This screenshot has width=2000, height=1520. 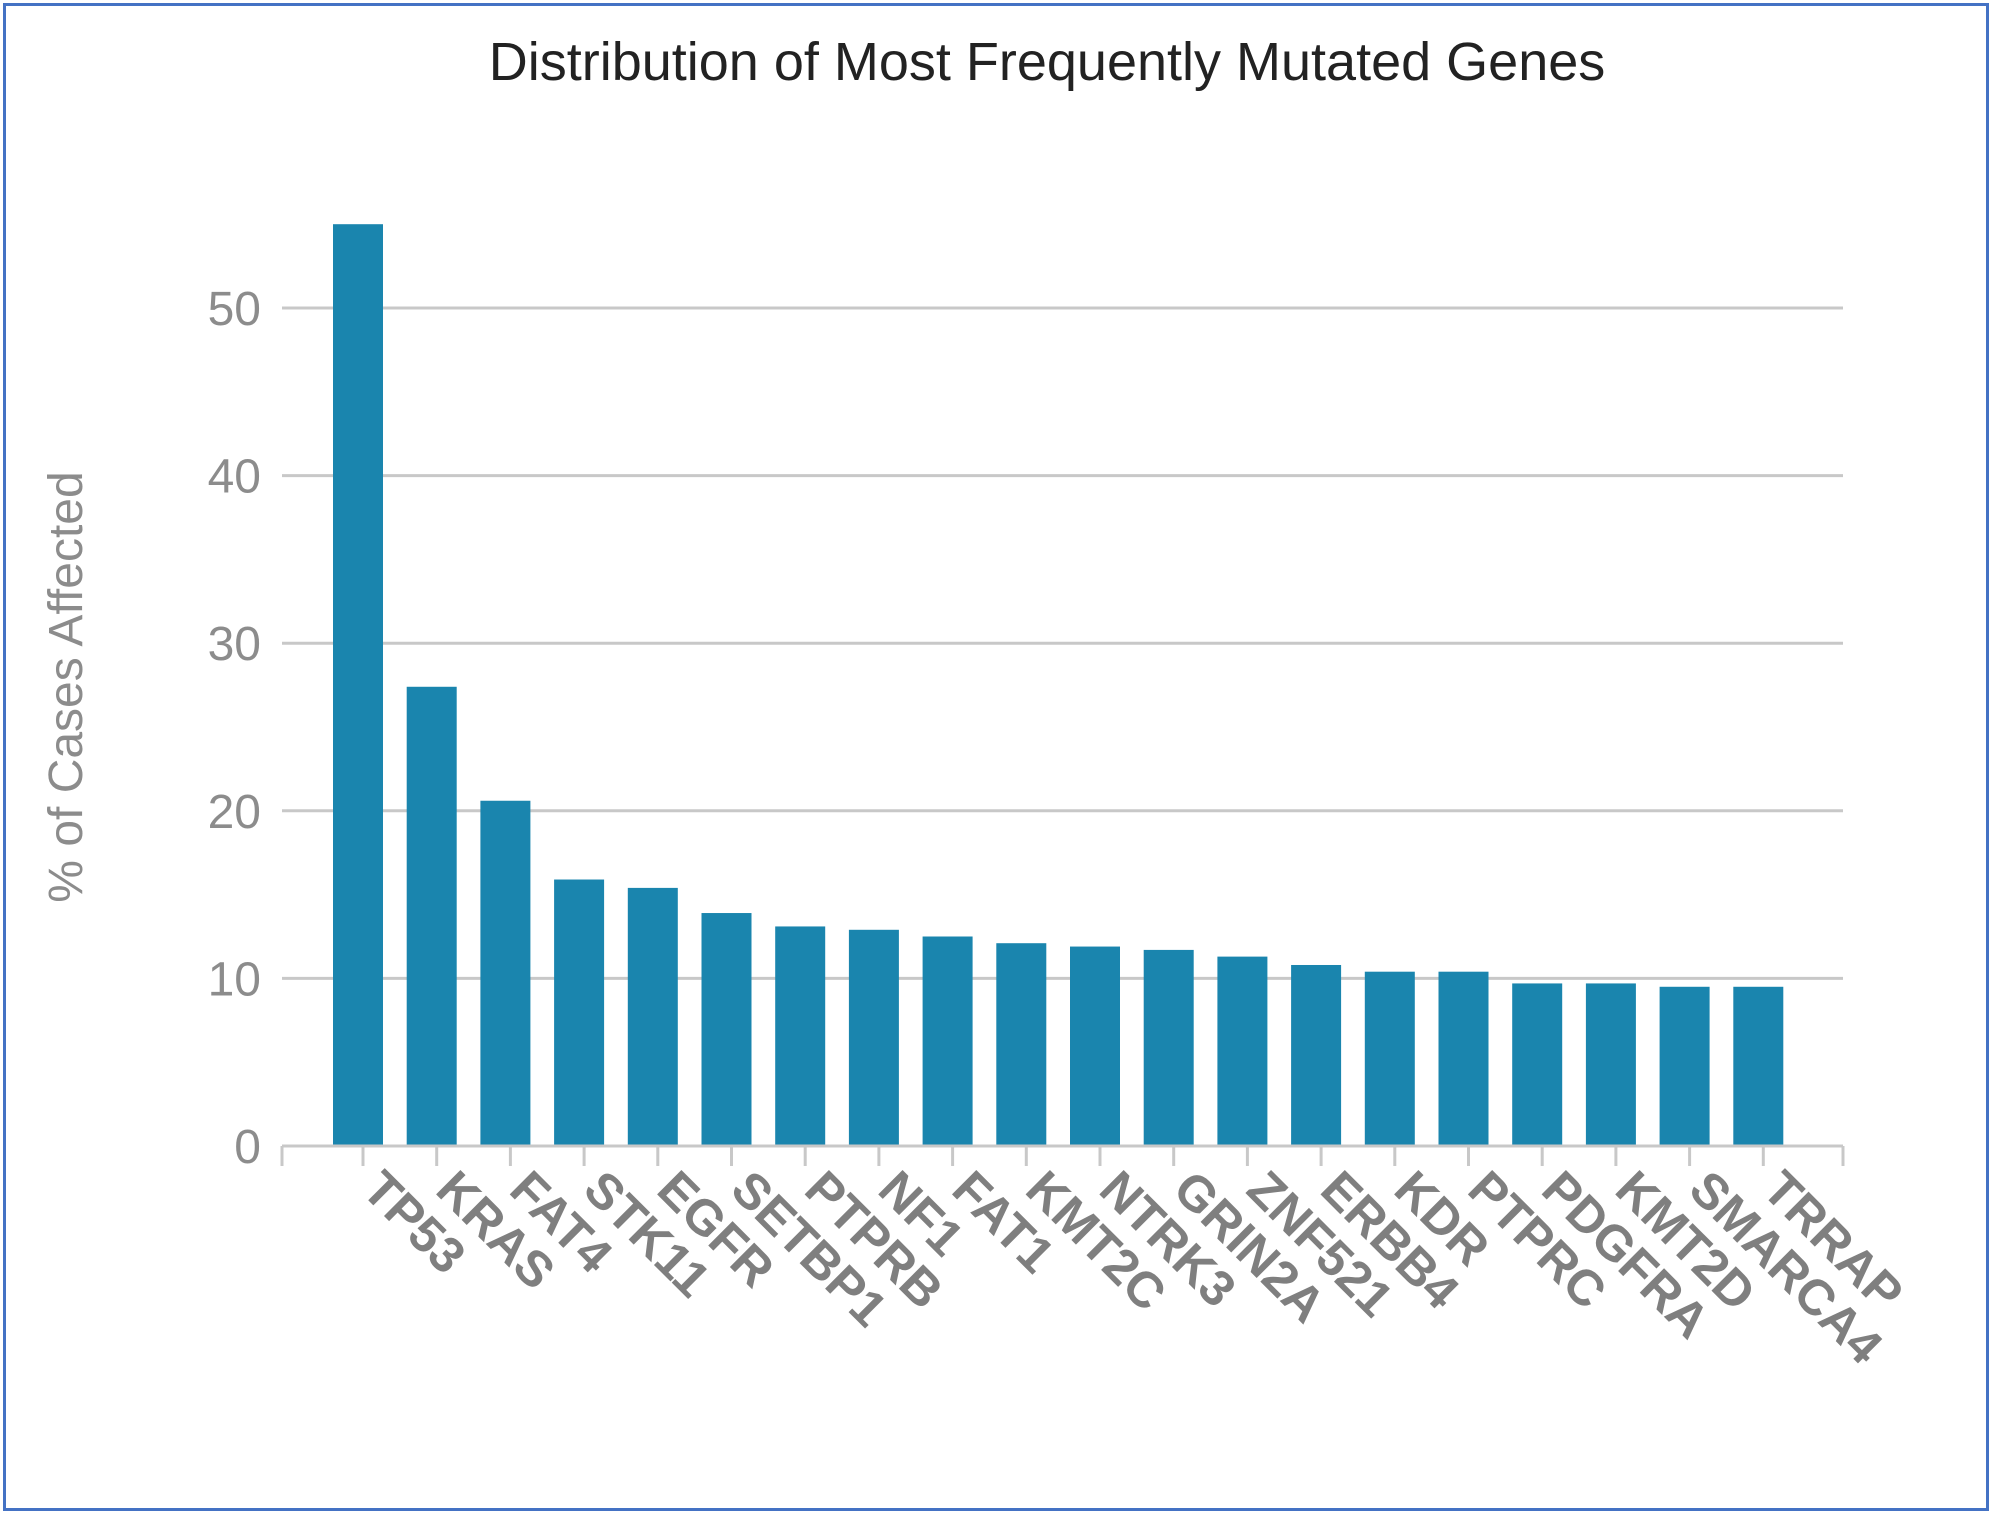 I want to click on bar-smarca4, so click(x=1684, y=1066).